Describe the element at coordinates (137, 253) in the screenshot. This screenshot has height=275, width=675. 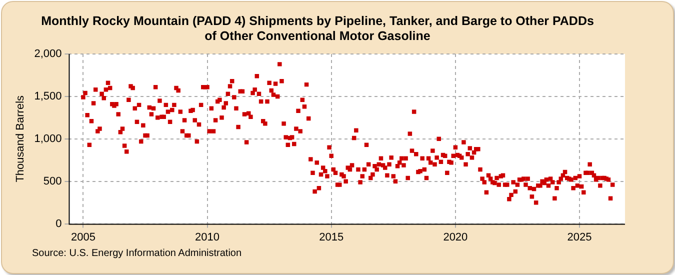
I see `source-note: Source: U.S. Energy Information Administration` at that location.